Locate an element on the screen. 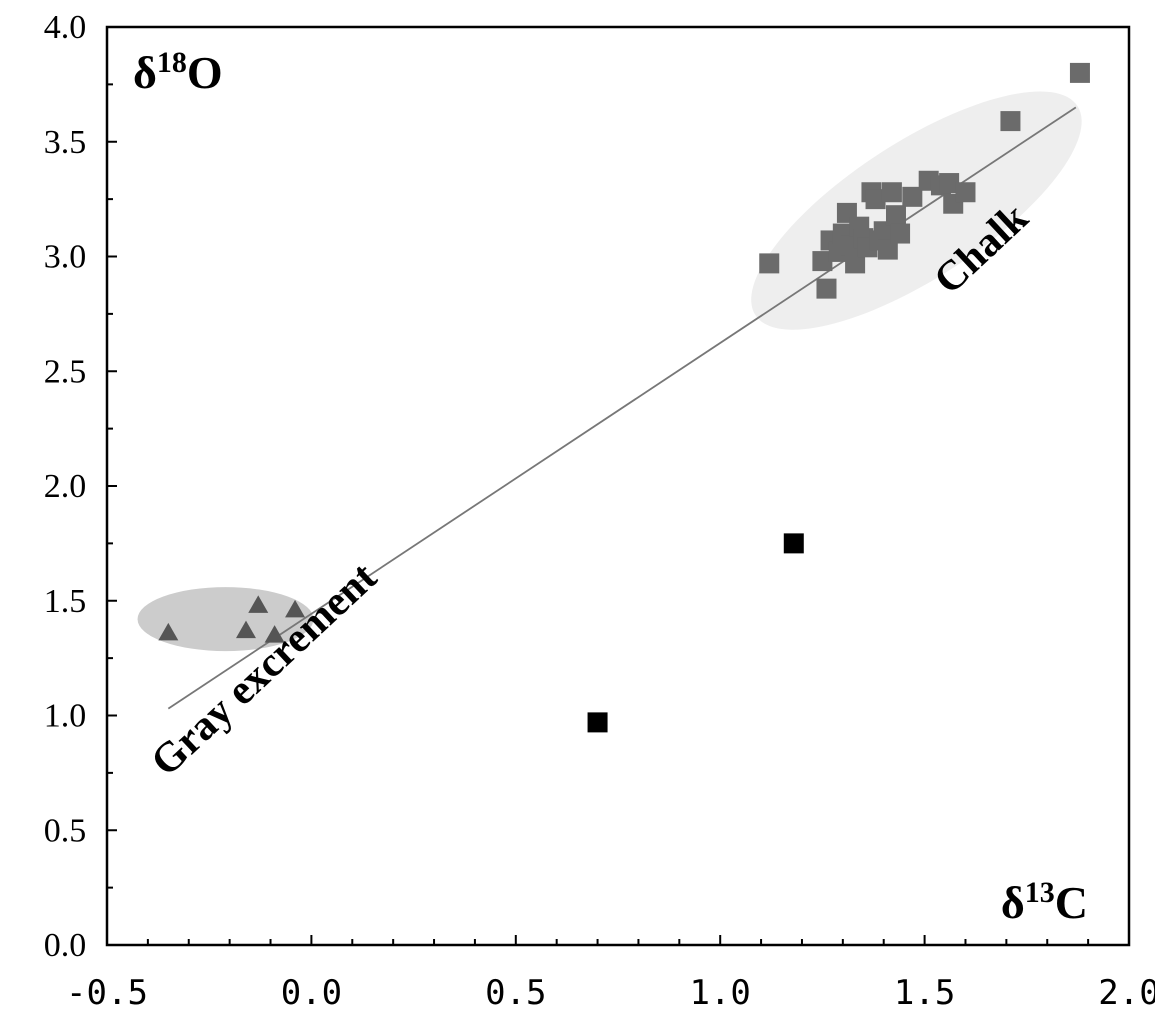 This screenshot has width=1155, height=1018. x-axis-title-superscript: 13 is located at coordinates (1040, 892).